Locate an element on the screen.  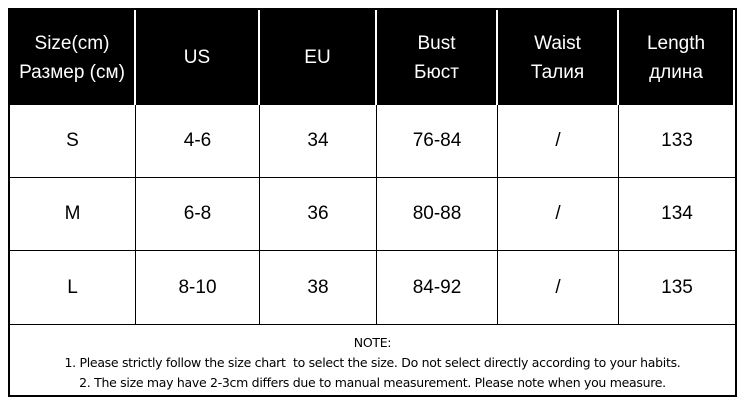
header-line2: Бюст is located at coordinates (436, 72).